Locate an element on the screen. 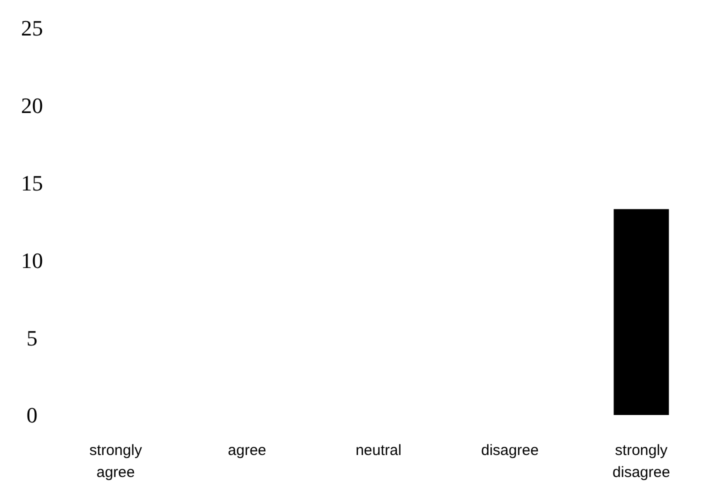 This screenshot has height=499, width=717. y-tick-label: 10 is located at coordinates (32, 260).